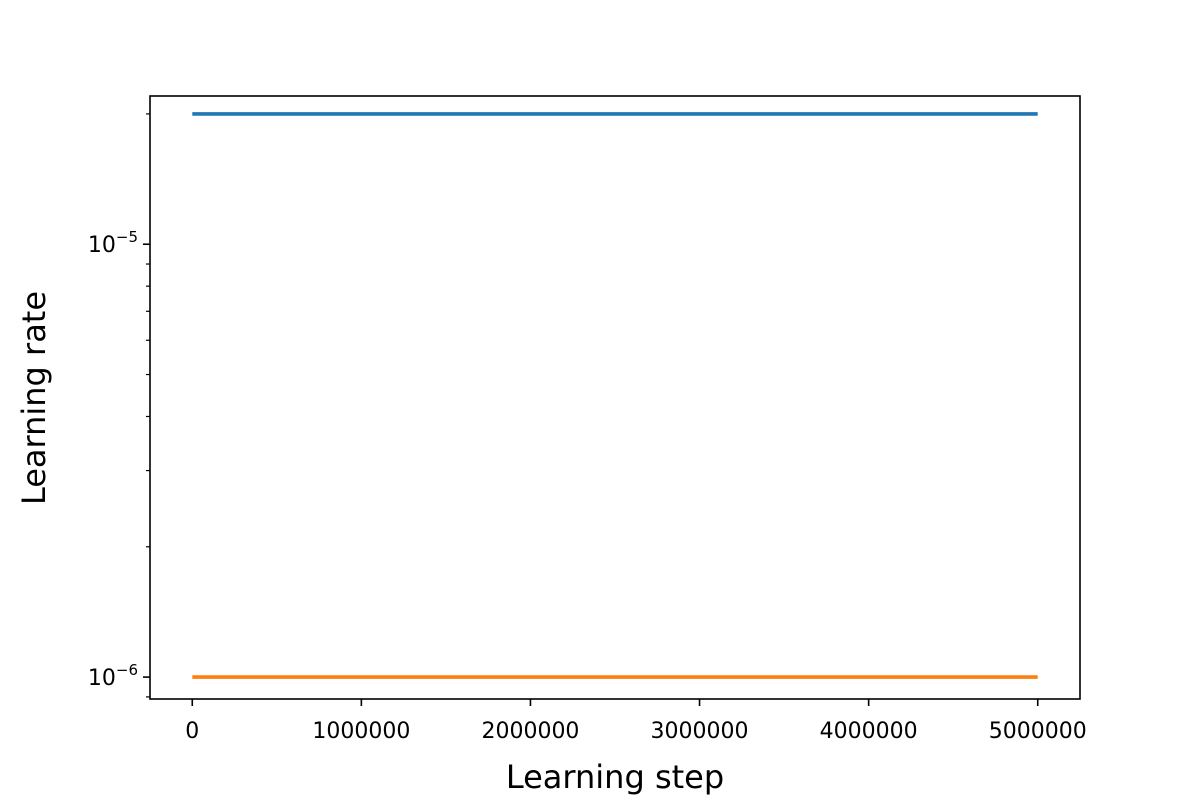  I want to click on y-axis-ticks: 10⁻⁶ 10⁻⁵, so click(119, 405).